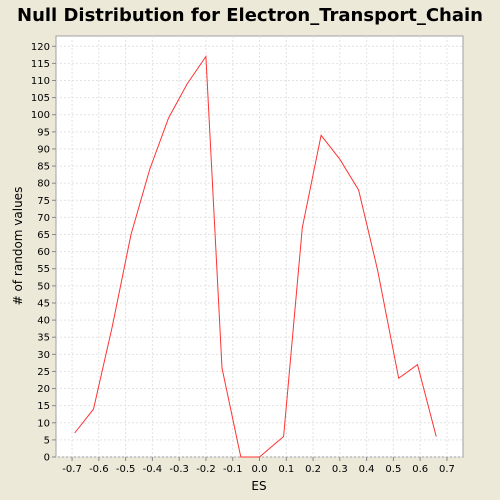 This screenshot has height=500, width=500. I want to click on y-tick-label: 120, so click(40, 47).